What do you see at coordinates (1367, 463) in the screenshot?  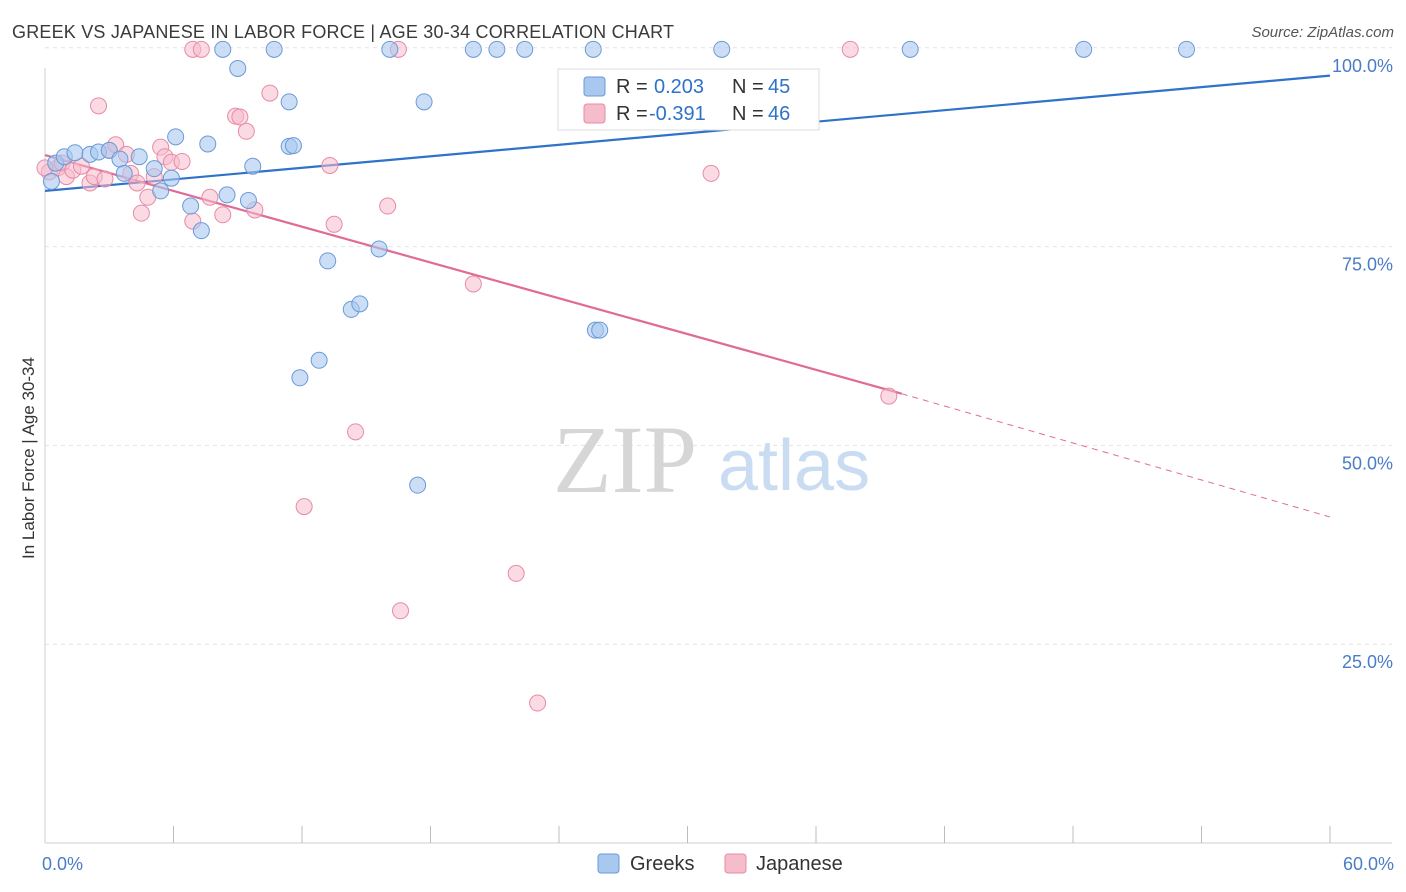 I see `y-tick-label-1: 50.0%` at bounding box center [1367, 463].